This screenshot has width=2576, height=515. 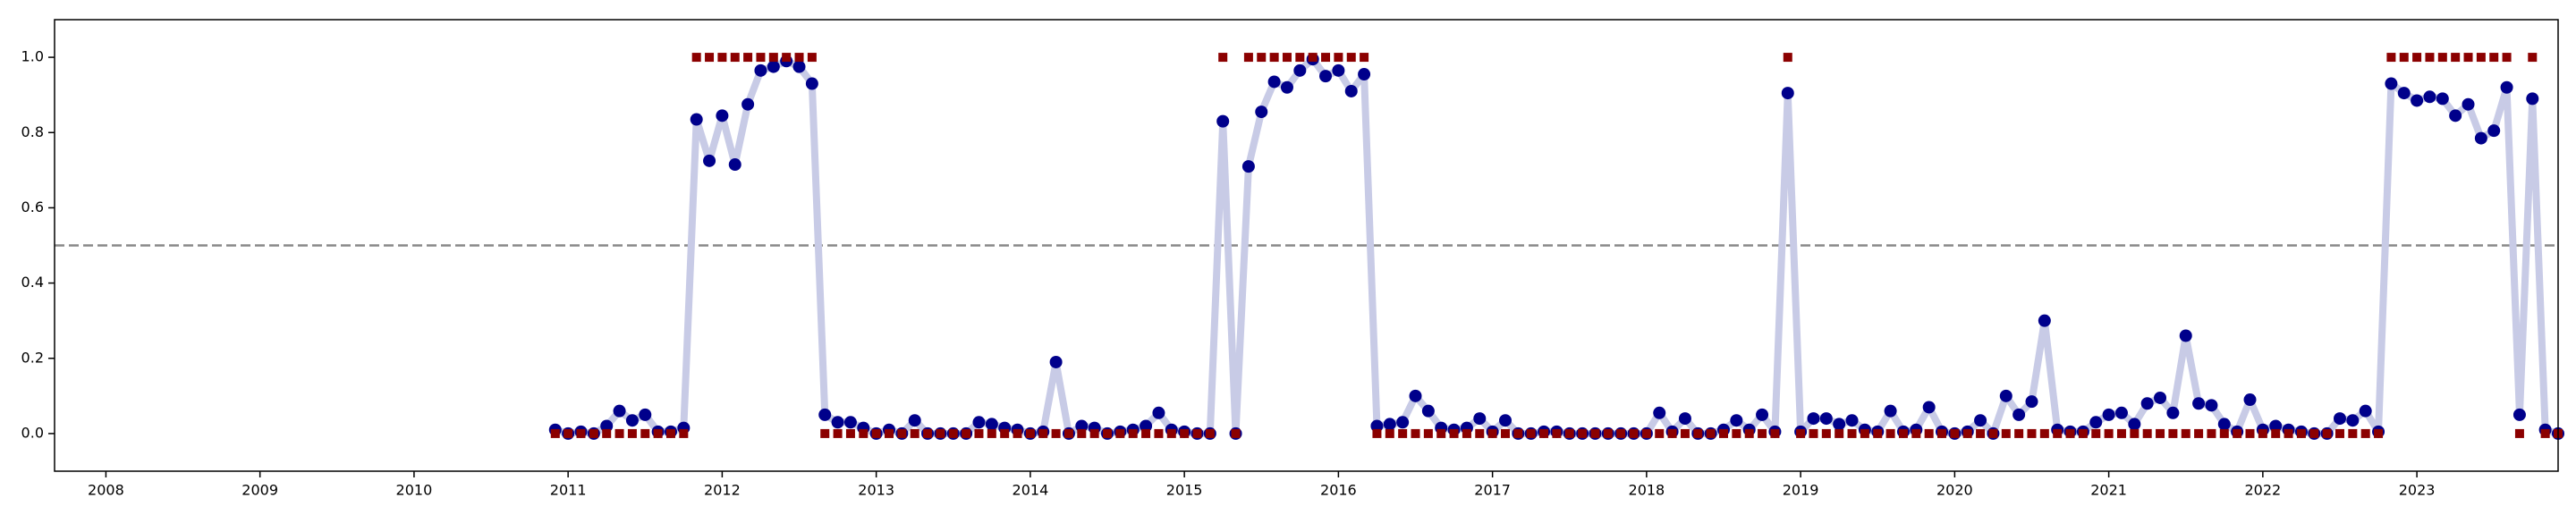 What do you see at coordinates (32, 131) in the screenshot?
I see `y-tick-label: 0.8` at bounding box center [32, 131].